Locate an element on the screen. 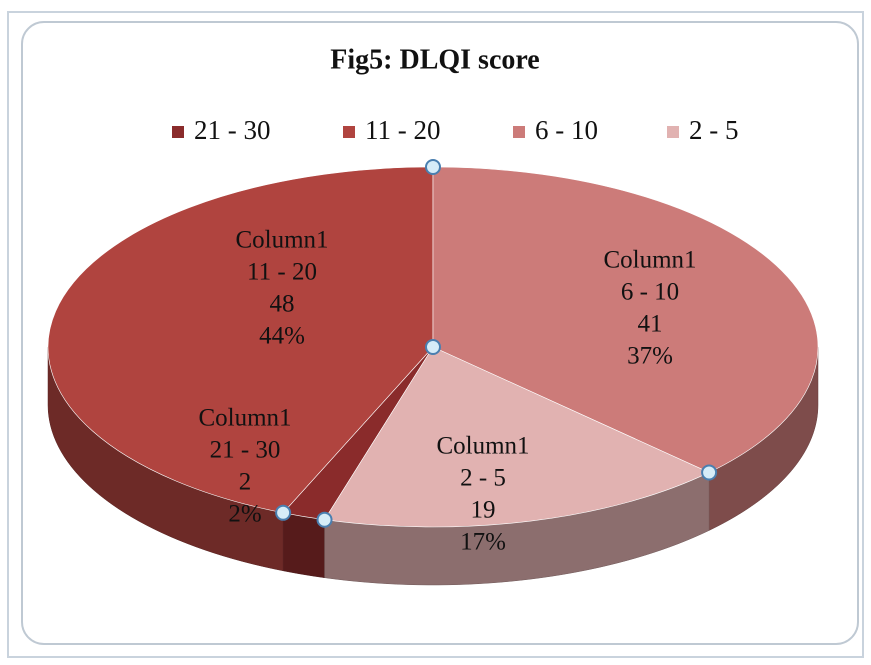 The image size is (871, 665). legend: 21 - 30 11 - 20 6 - 10 2 - 5 is located at coordinates (455, 130).